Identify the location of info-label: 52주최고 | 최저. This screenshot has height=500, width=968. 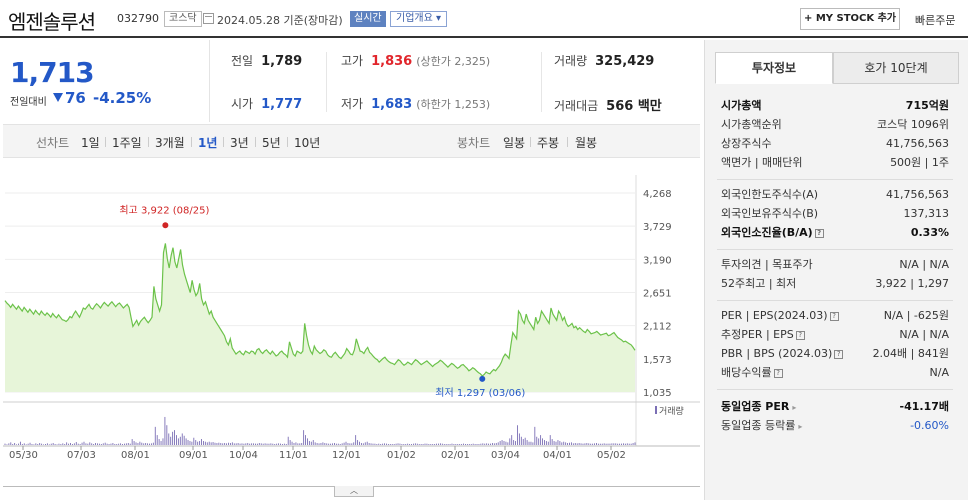
(759, 283).